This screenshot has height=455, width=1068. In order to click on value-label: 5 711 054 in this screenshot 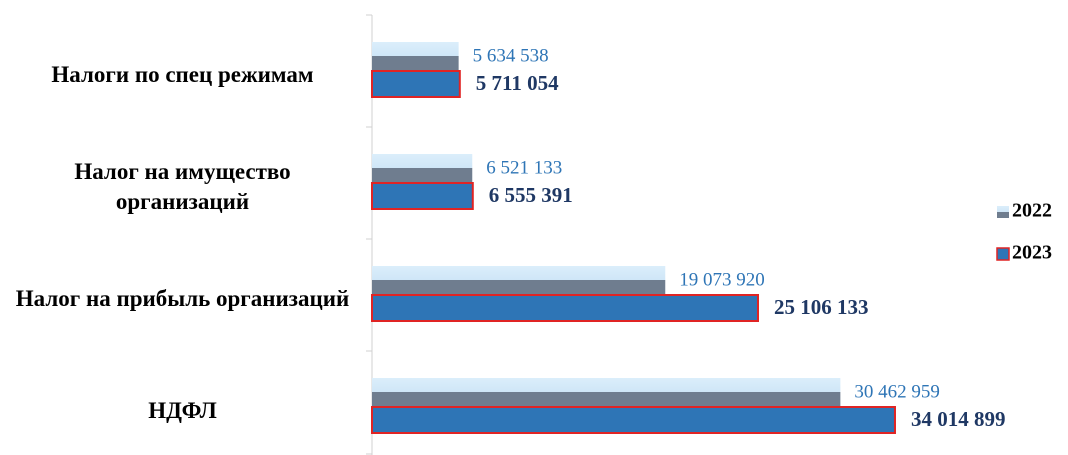, I will do `click(517, 83)`.